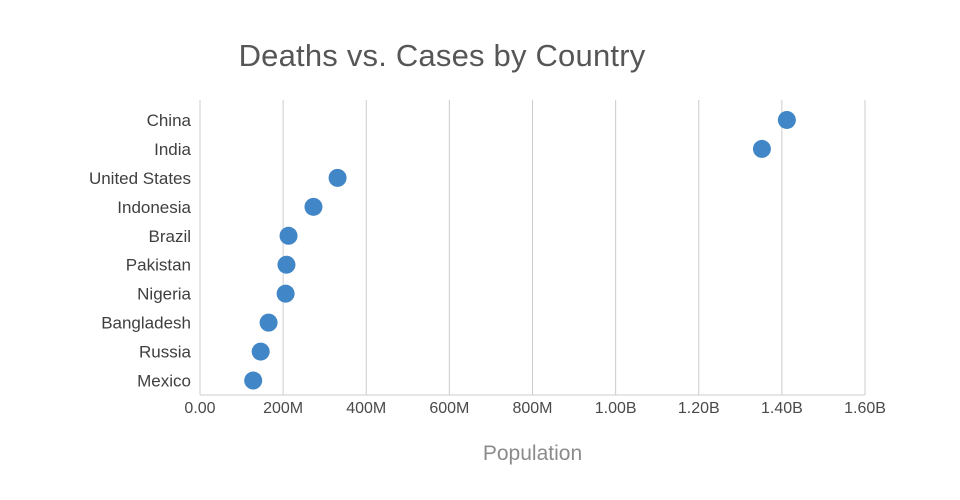  Describe the element at coordinates (442, 55) in the screenshot. I see `chart-title: Deaths vs. Cases by Country` at that location.